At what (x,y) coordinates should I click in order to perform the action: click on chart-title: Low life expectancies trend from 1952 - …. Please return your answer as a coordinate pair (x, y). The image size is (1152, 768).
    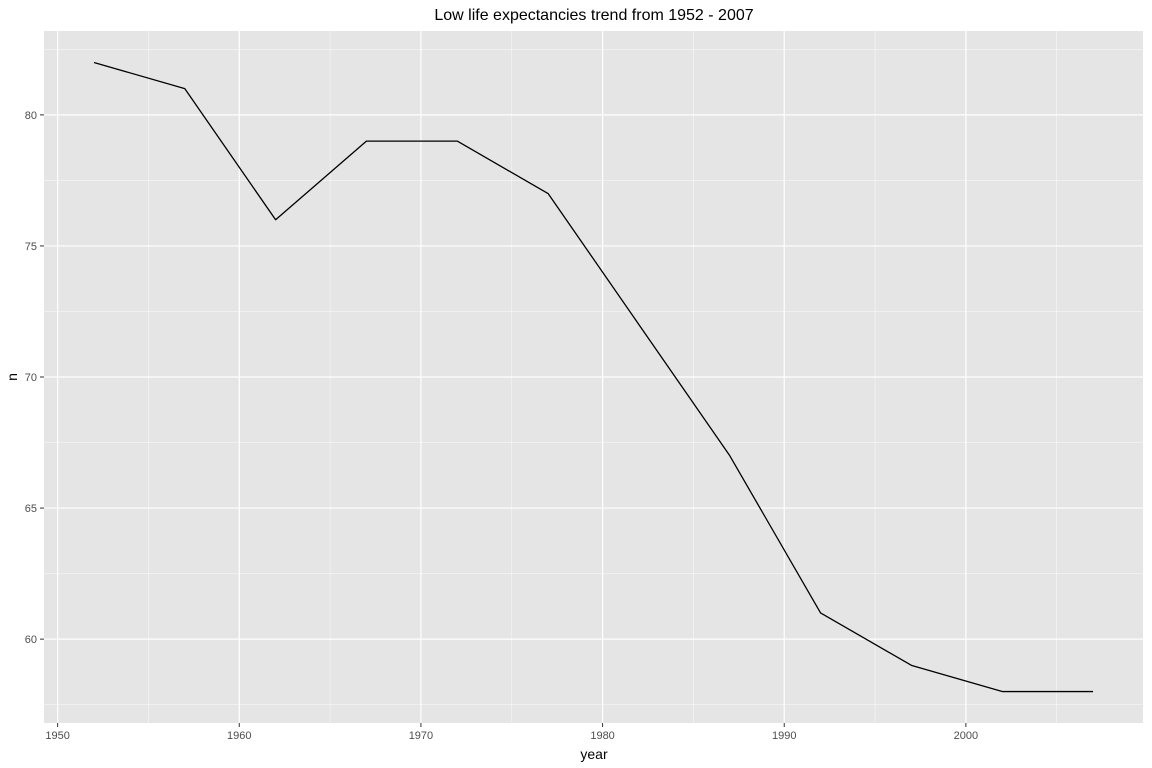
    Looking at the image, I should click on (593, 15).